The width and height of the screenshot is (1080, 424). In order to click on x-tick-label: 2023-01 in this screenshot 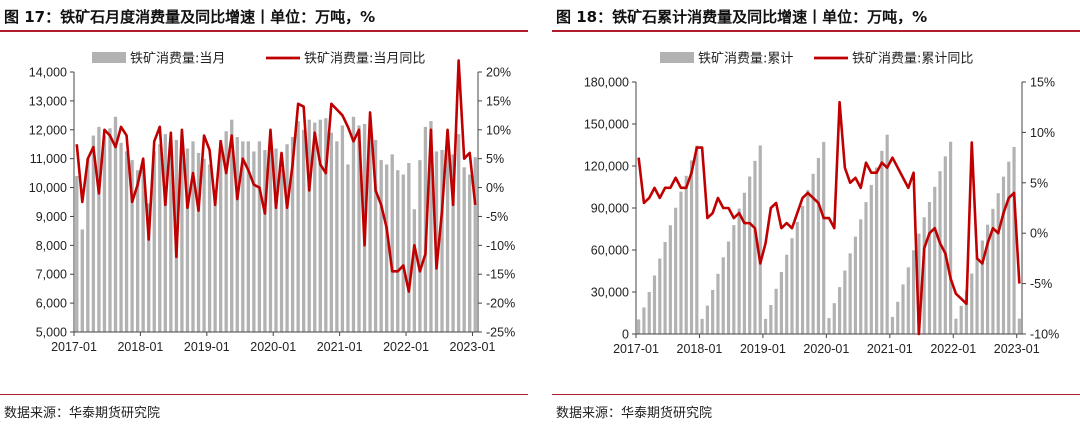, I will do `click(1017, 349)`.